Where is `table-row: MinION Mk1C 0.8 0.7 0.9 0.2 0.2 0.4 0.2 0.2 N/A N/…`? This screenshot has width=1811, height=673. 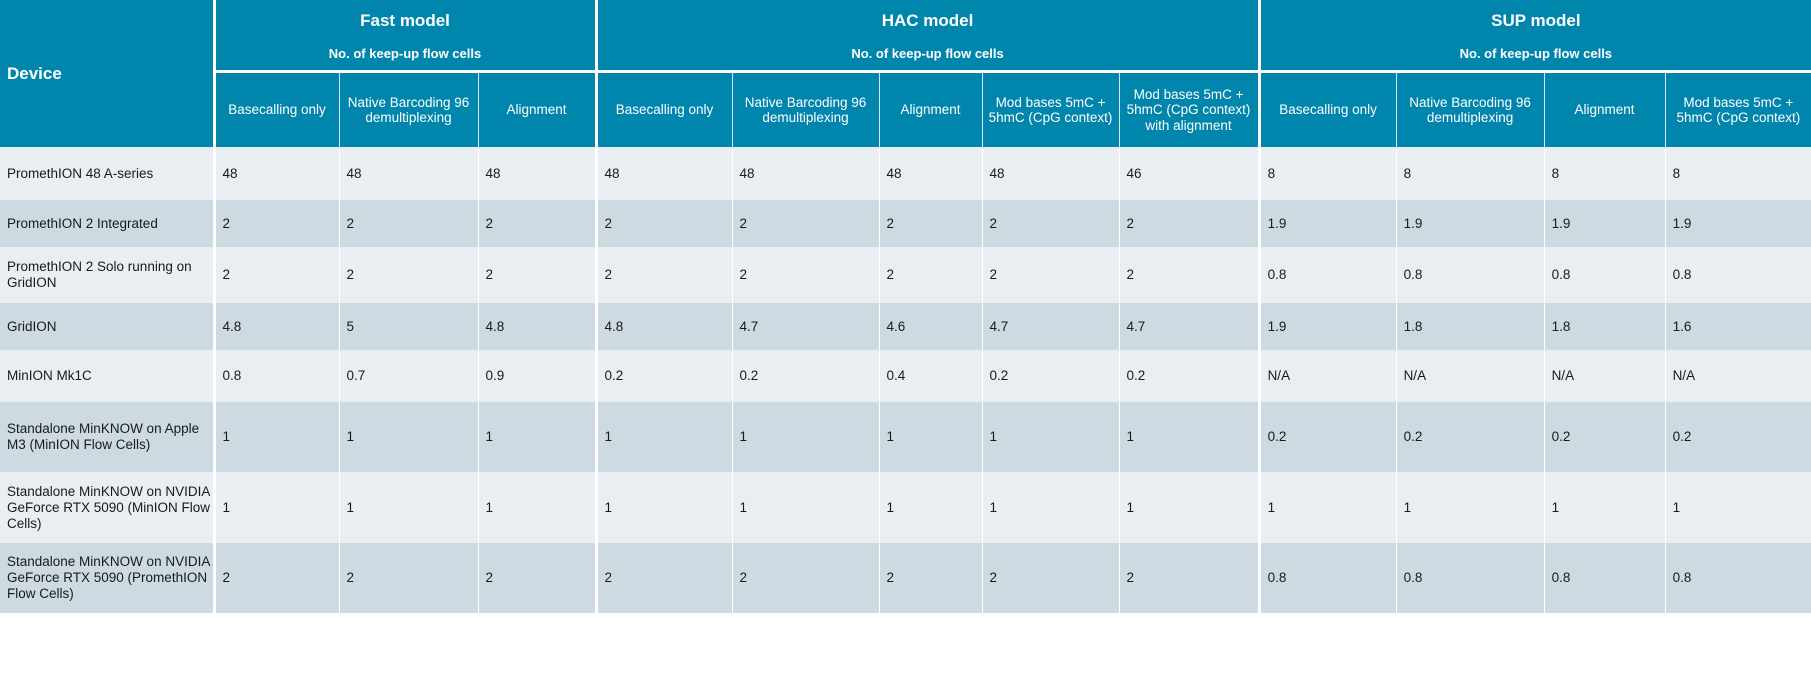
table-row: MinION Mk1C 0.8 0.7 0.9 0.2 0.2 0.4 0.2 0.2 N/A N/… is located at coordinates (905, 376).